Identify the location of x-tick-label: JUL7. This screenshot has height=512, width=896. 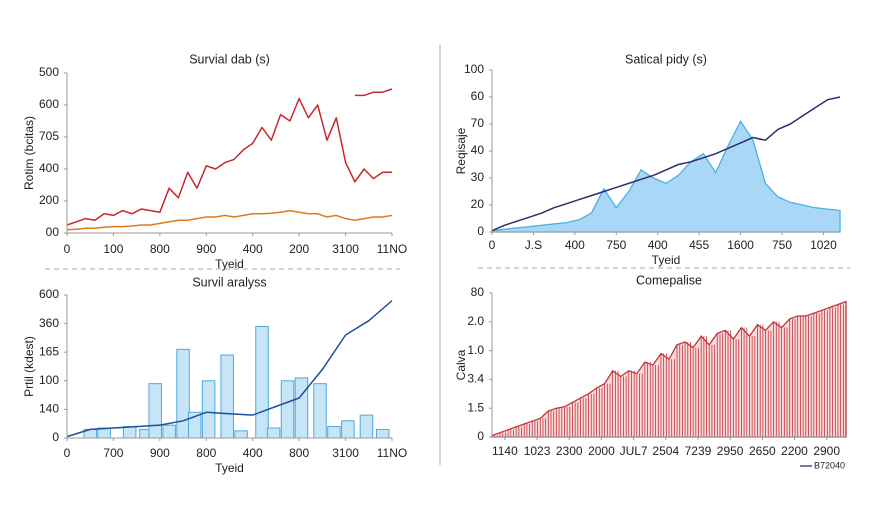
(634, 451).